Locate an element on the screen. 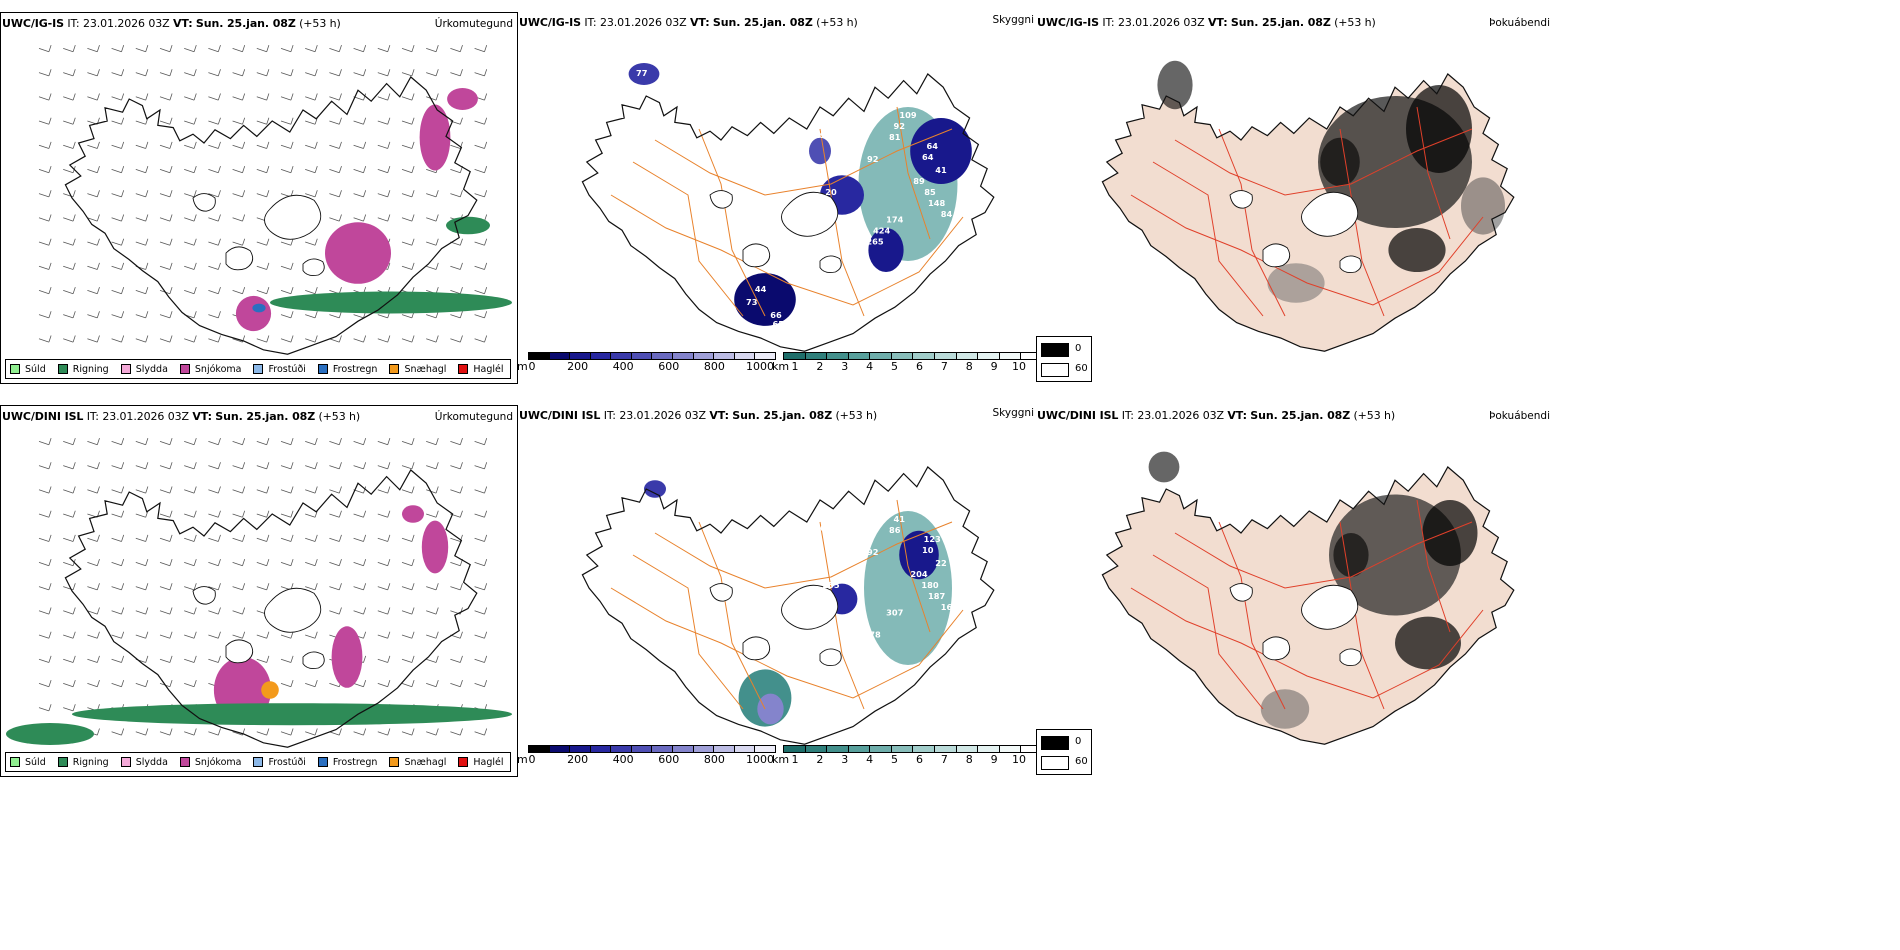 This screenshot has height=950, width=1900. colorbar-swatches is located at coordinates (909, 356).